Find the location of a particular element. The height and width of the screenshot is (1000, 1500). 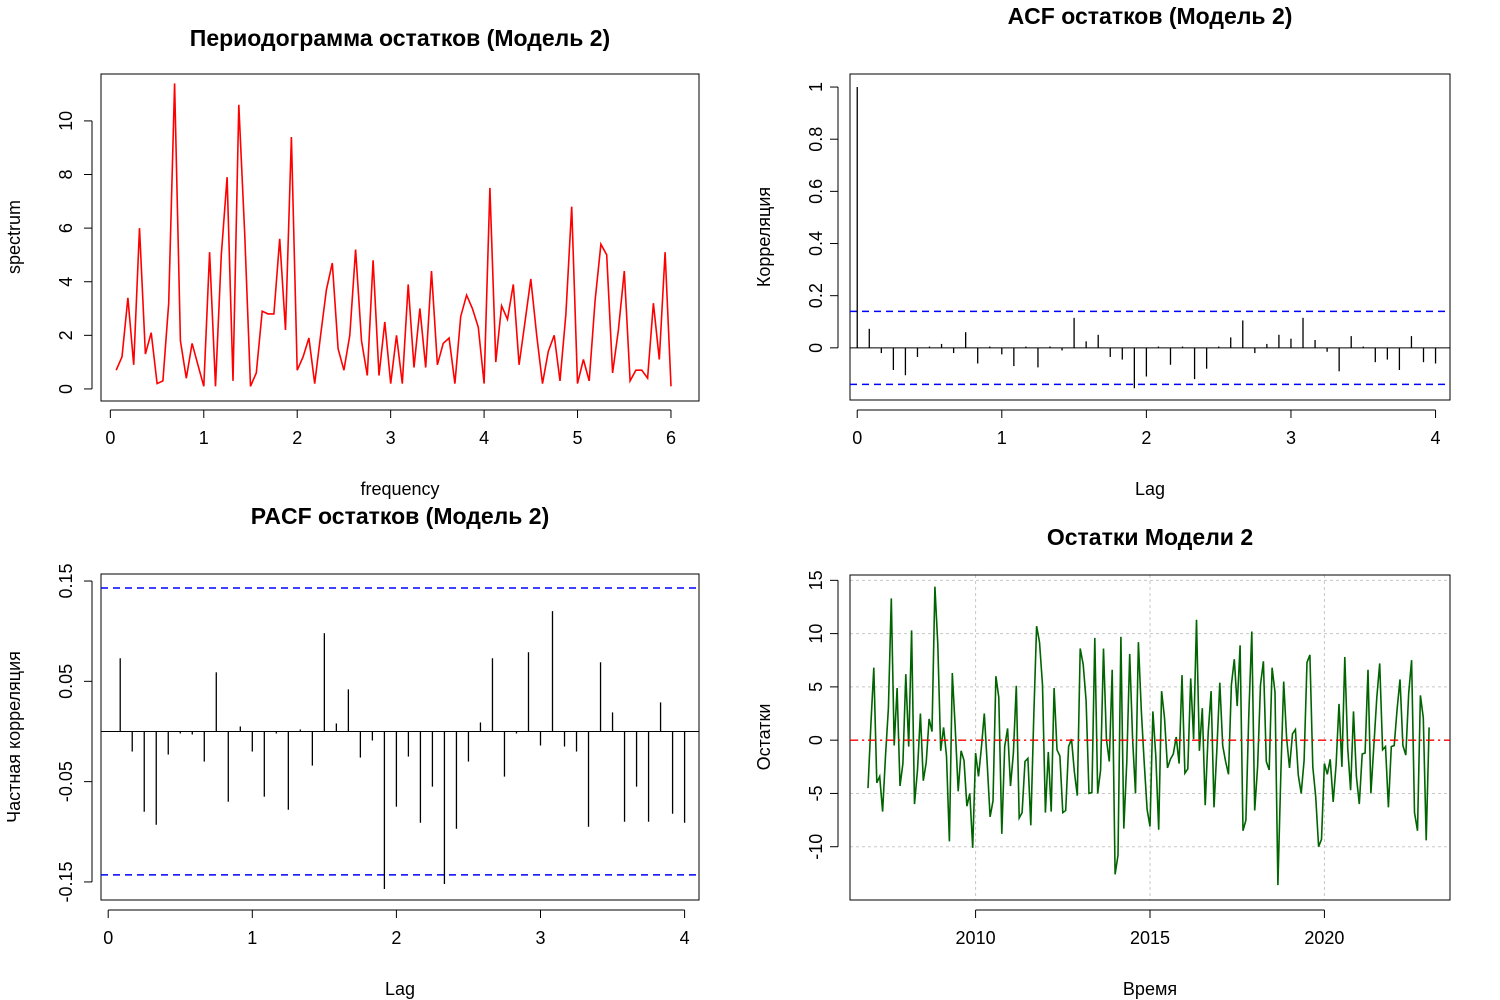

y-tick-label: 2 is located at coordinates (66, 335).